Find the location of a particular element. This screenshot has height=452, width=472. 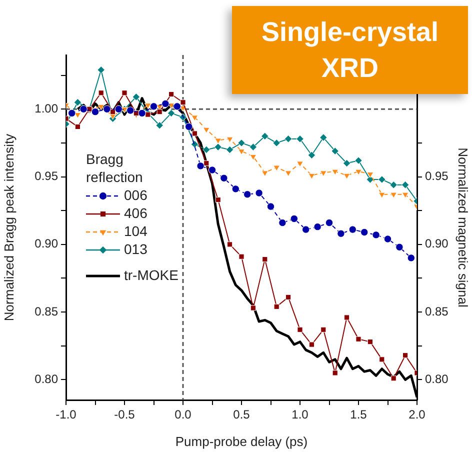

x-tick-label: -1.0 is located at coordinates (66, 415).